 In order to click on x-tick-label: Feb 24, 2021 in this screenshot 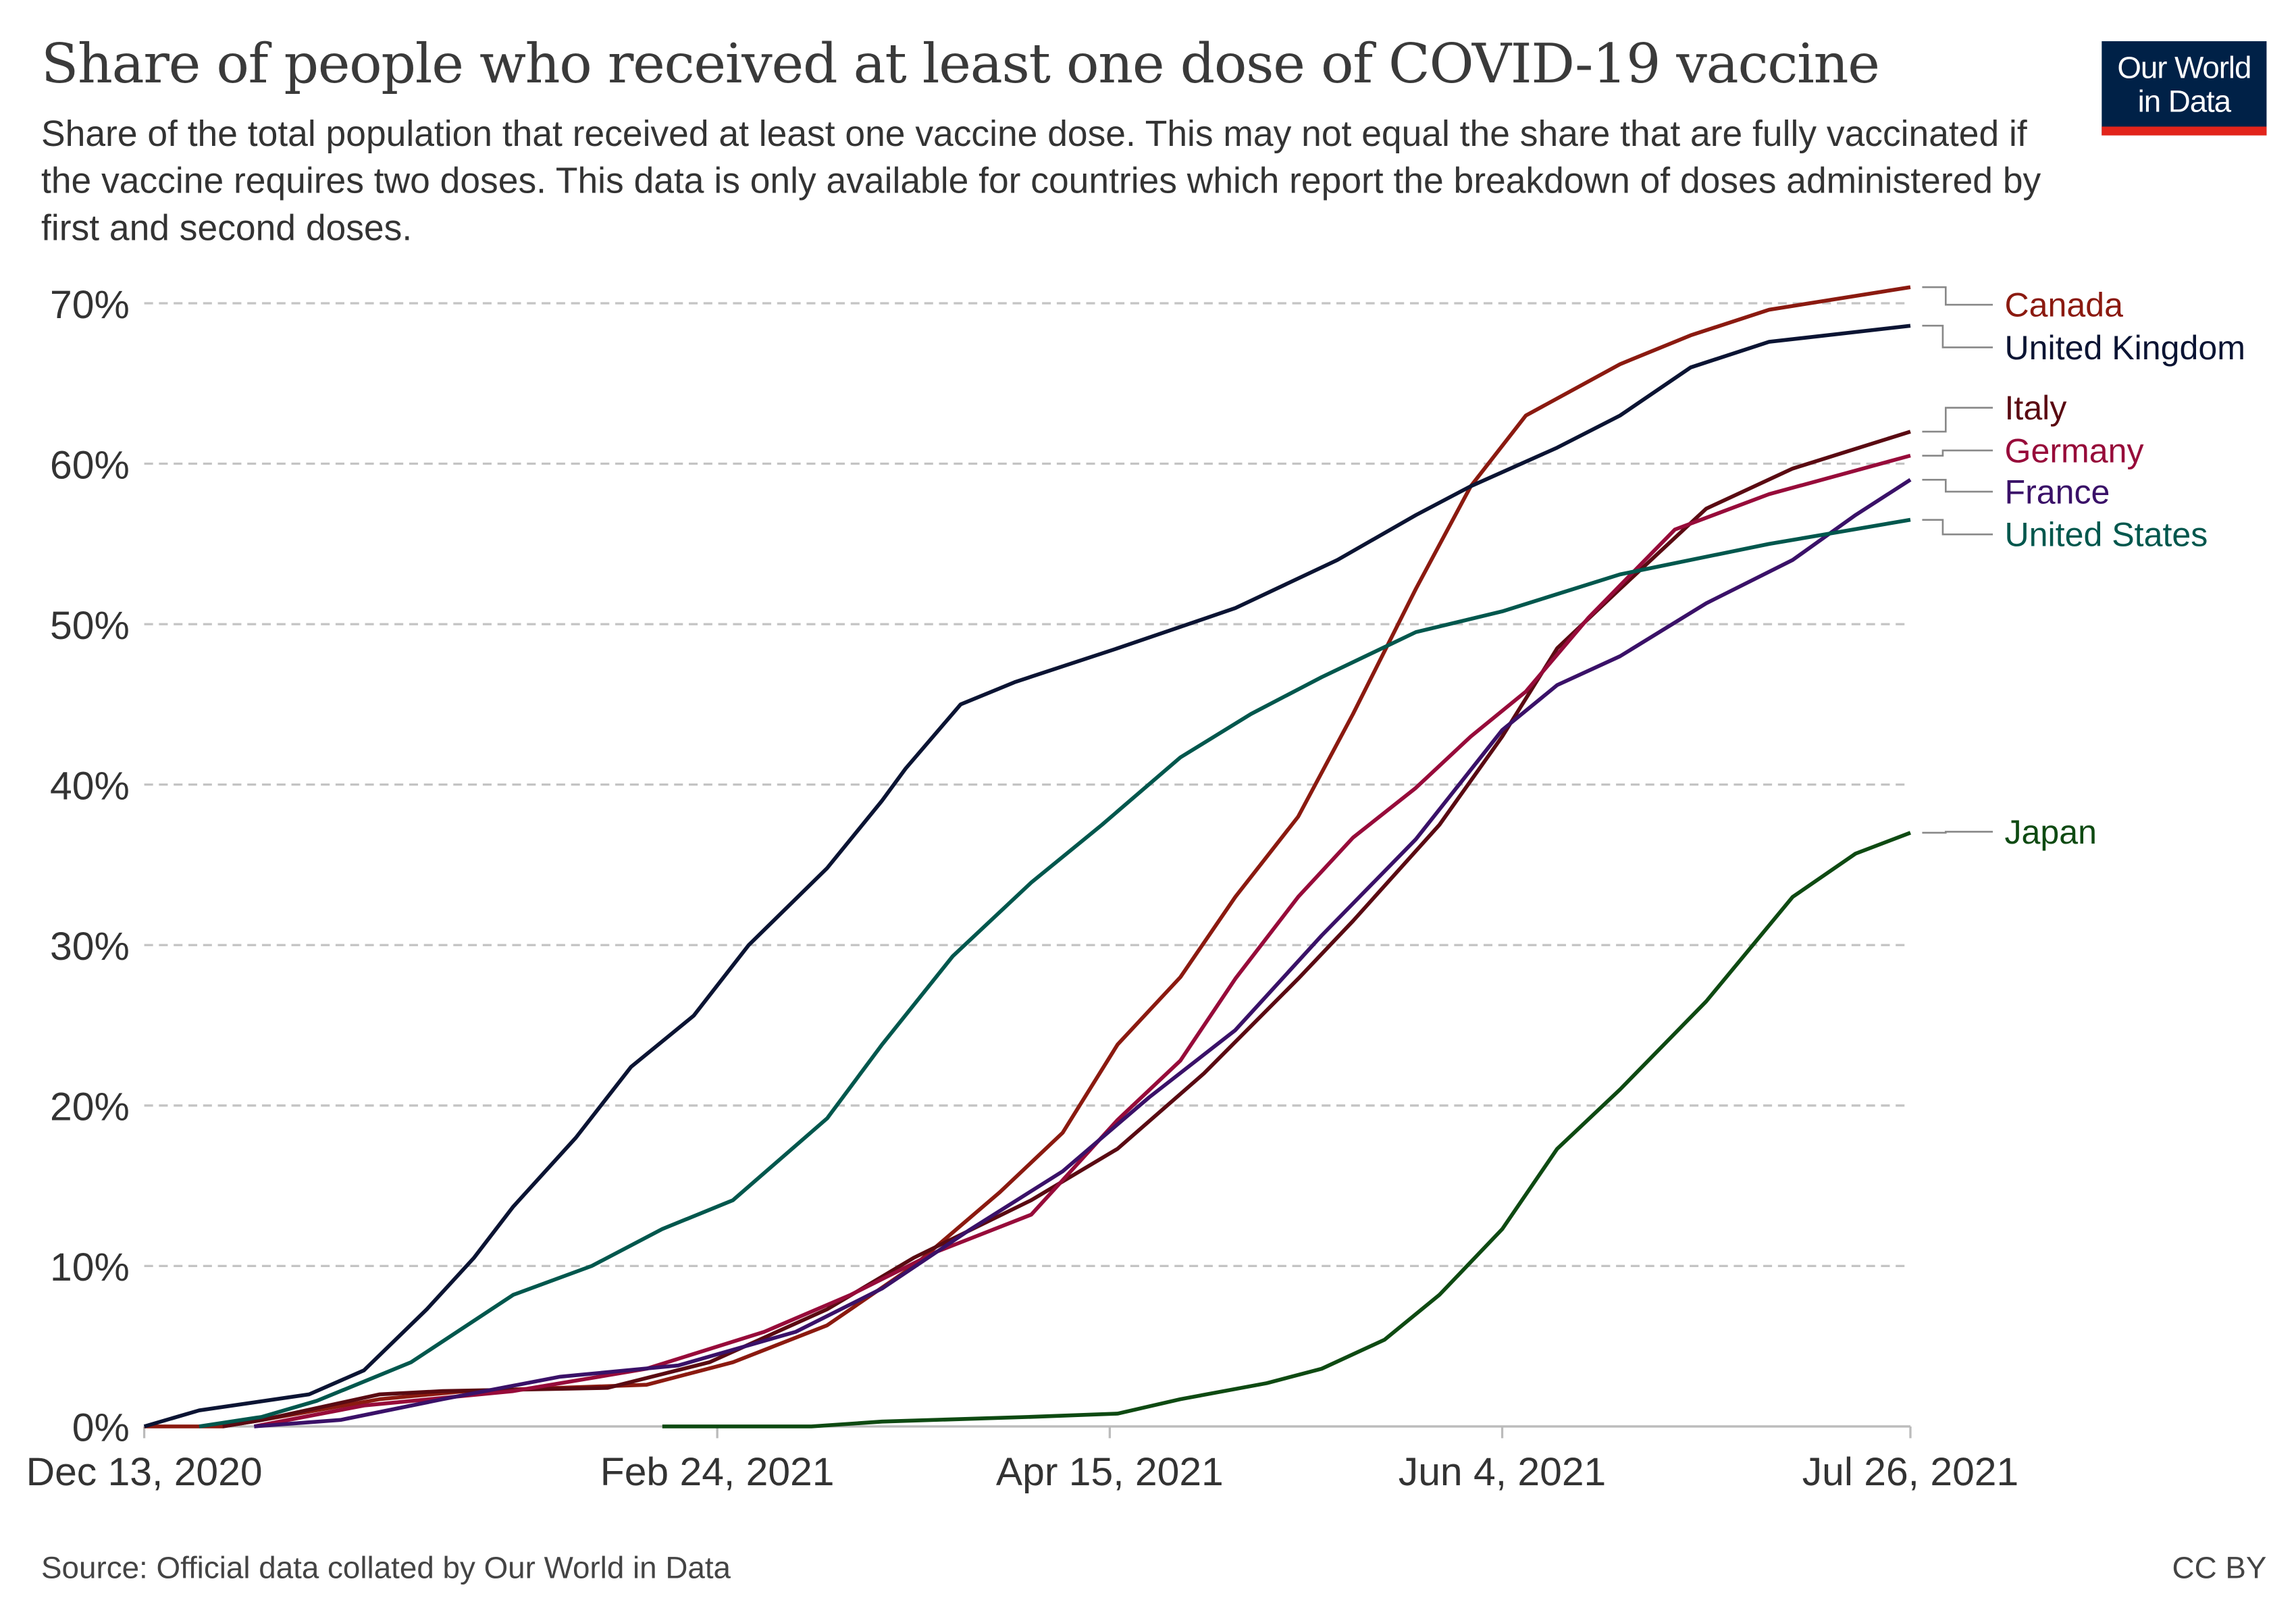, I will do `click(717, 1472)`.